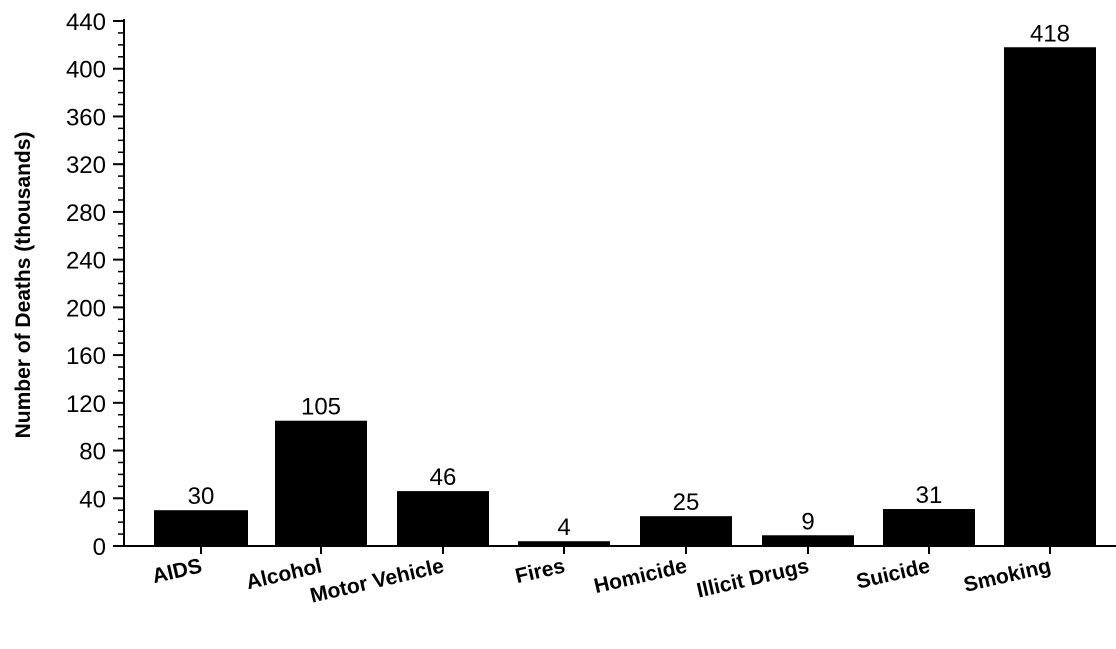  Describe the element at coordinates (1050, 33) in the screenshot. I see `data-label: 418` at that location.